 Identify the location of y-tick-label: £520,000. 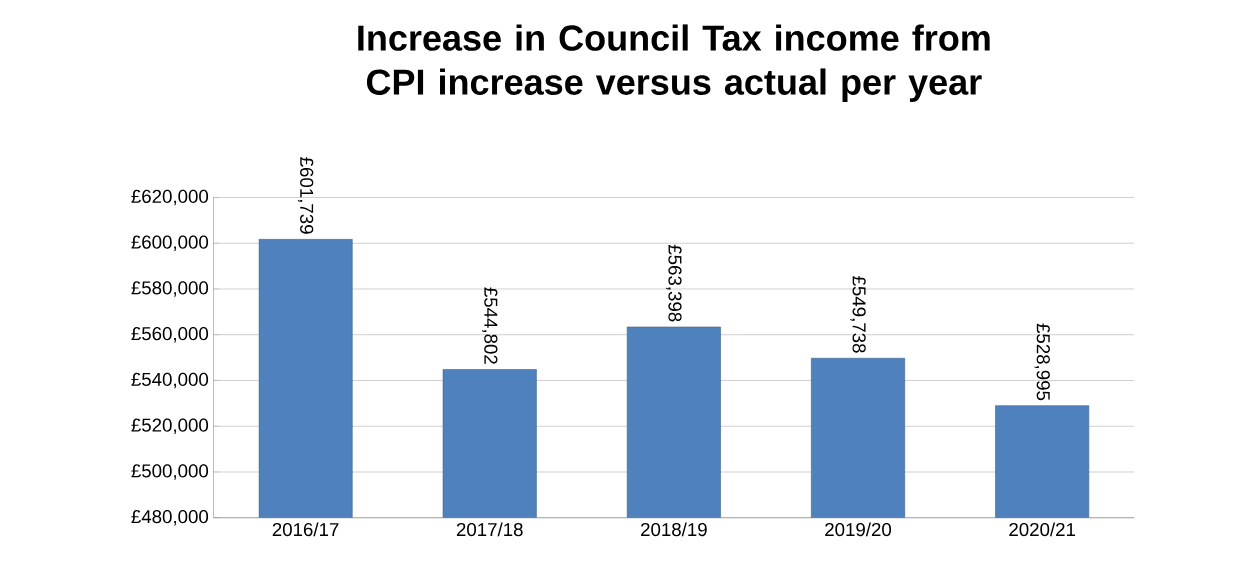
(170, 426).